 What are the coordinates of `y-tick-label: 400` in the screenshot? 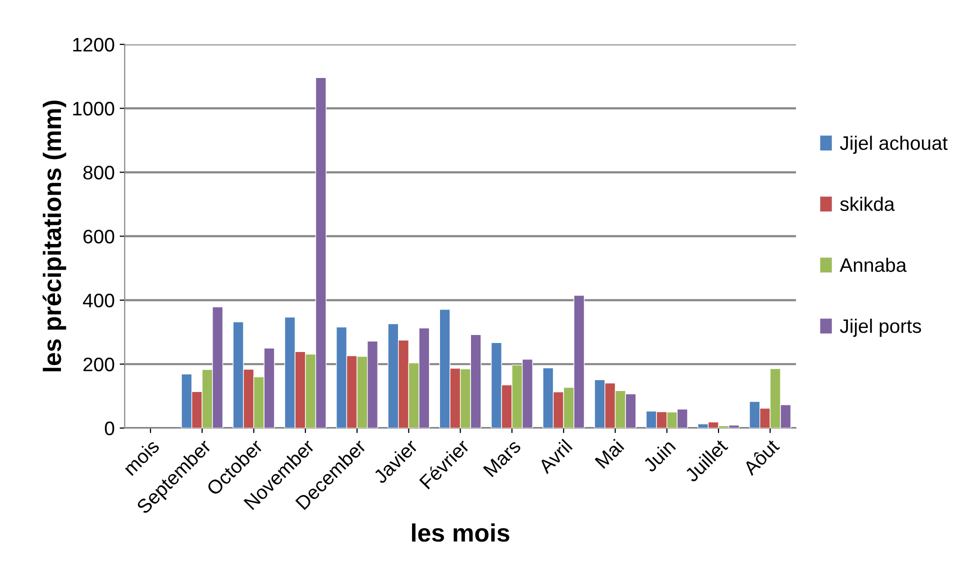 It's located at (98, 301).